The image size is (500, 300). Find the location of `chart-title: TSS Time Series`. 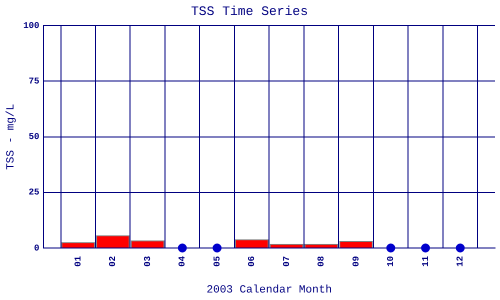

chart-title: TSS Time Series is located at coordinates (249, 12).